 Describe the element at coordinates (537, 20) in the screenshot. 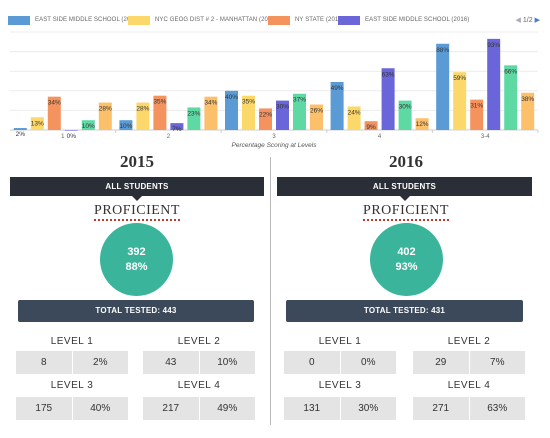

I see `next-page-icon: ▶` at that location.